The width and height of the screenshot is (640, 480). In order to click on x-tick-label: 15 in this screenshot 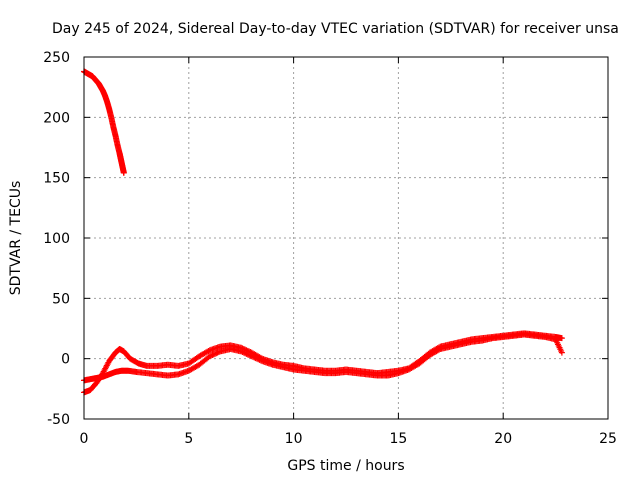, I will do `click(398, 439)`.